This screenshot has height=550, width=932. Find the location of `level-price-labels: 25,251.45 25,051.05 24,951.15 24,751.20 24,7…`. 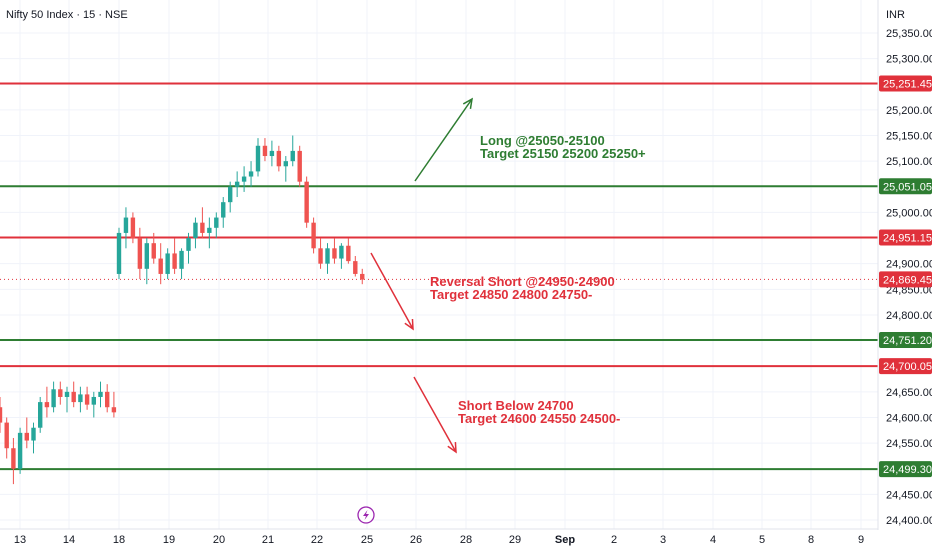

level-price-labels: 25,251.45 25,051.05 24,951.15 24,751.20 24,7… is located at coordinates (905, 276).